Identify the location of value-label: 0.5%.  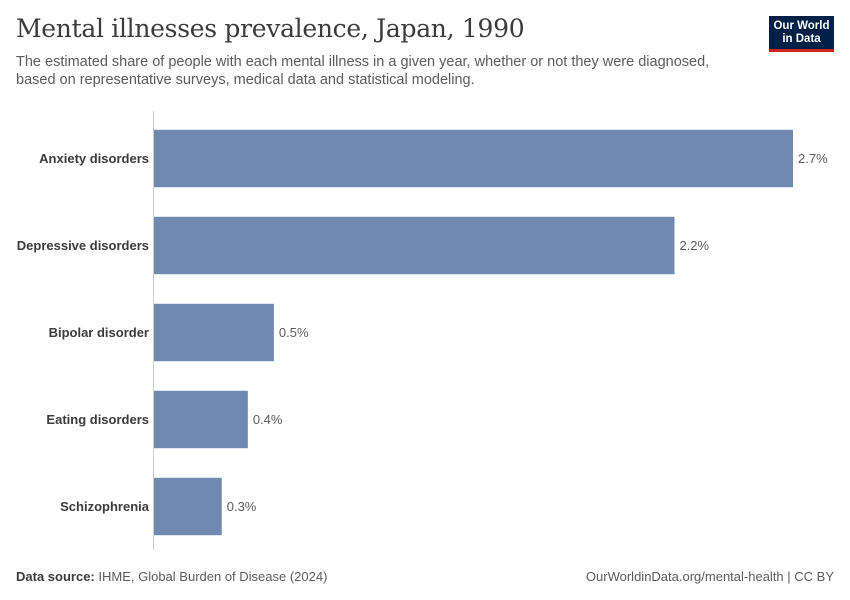
(294, 332).